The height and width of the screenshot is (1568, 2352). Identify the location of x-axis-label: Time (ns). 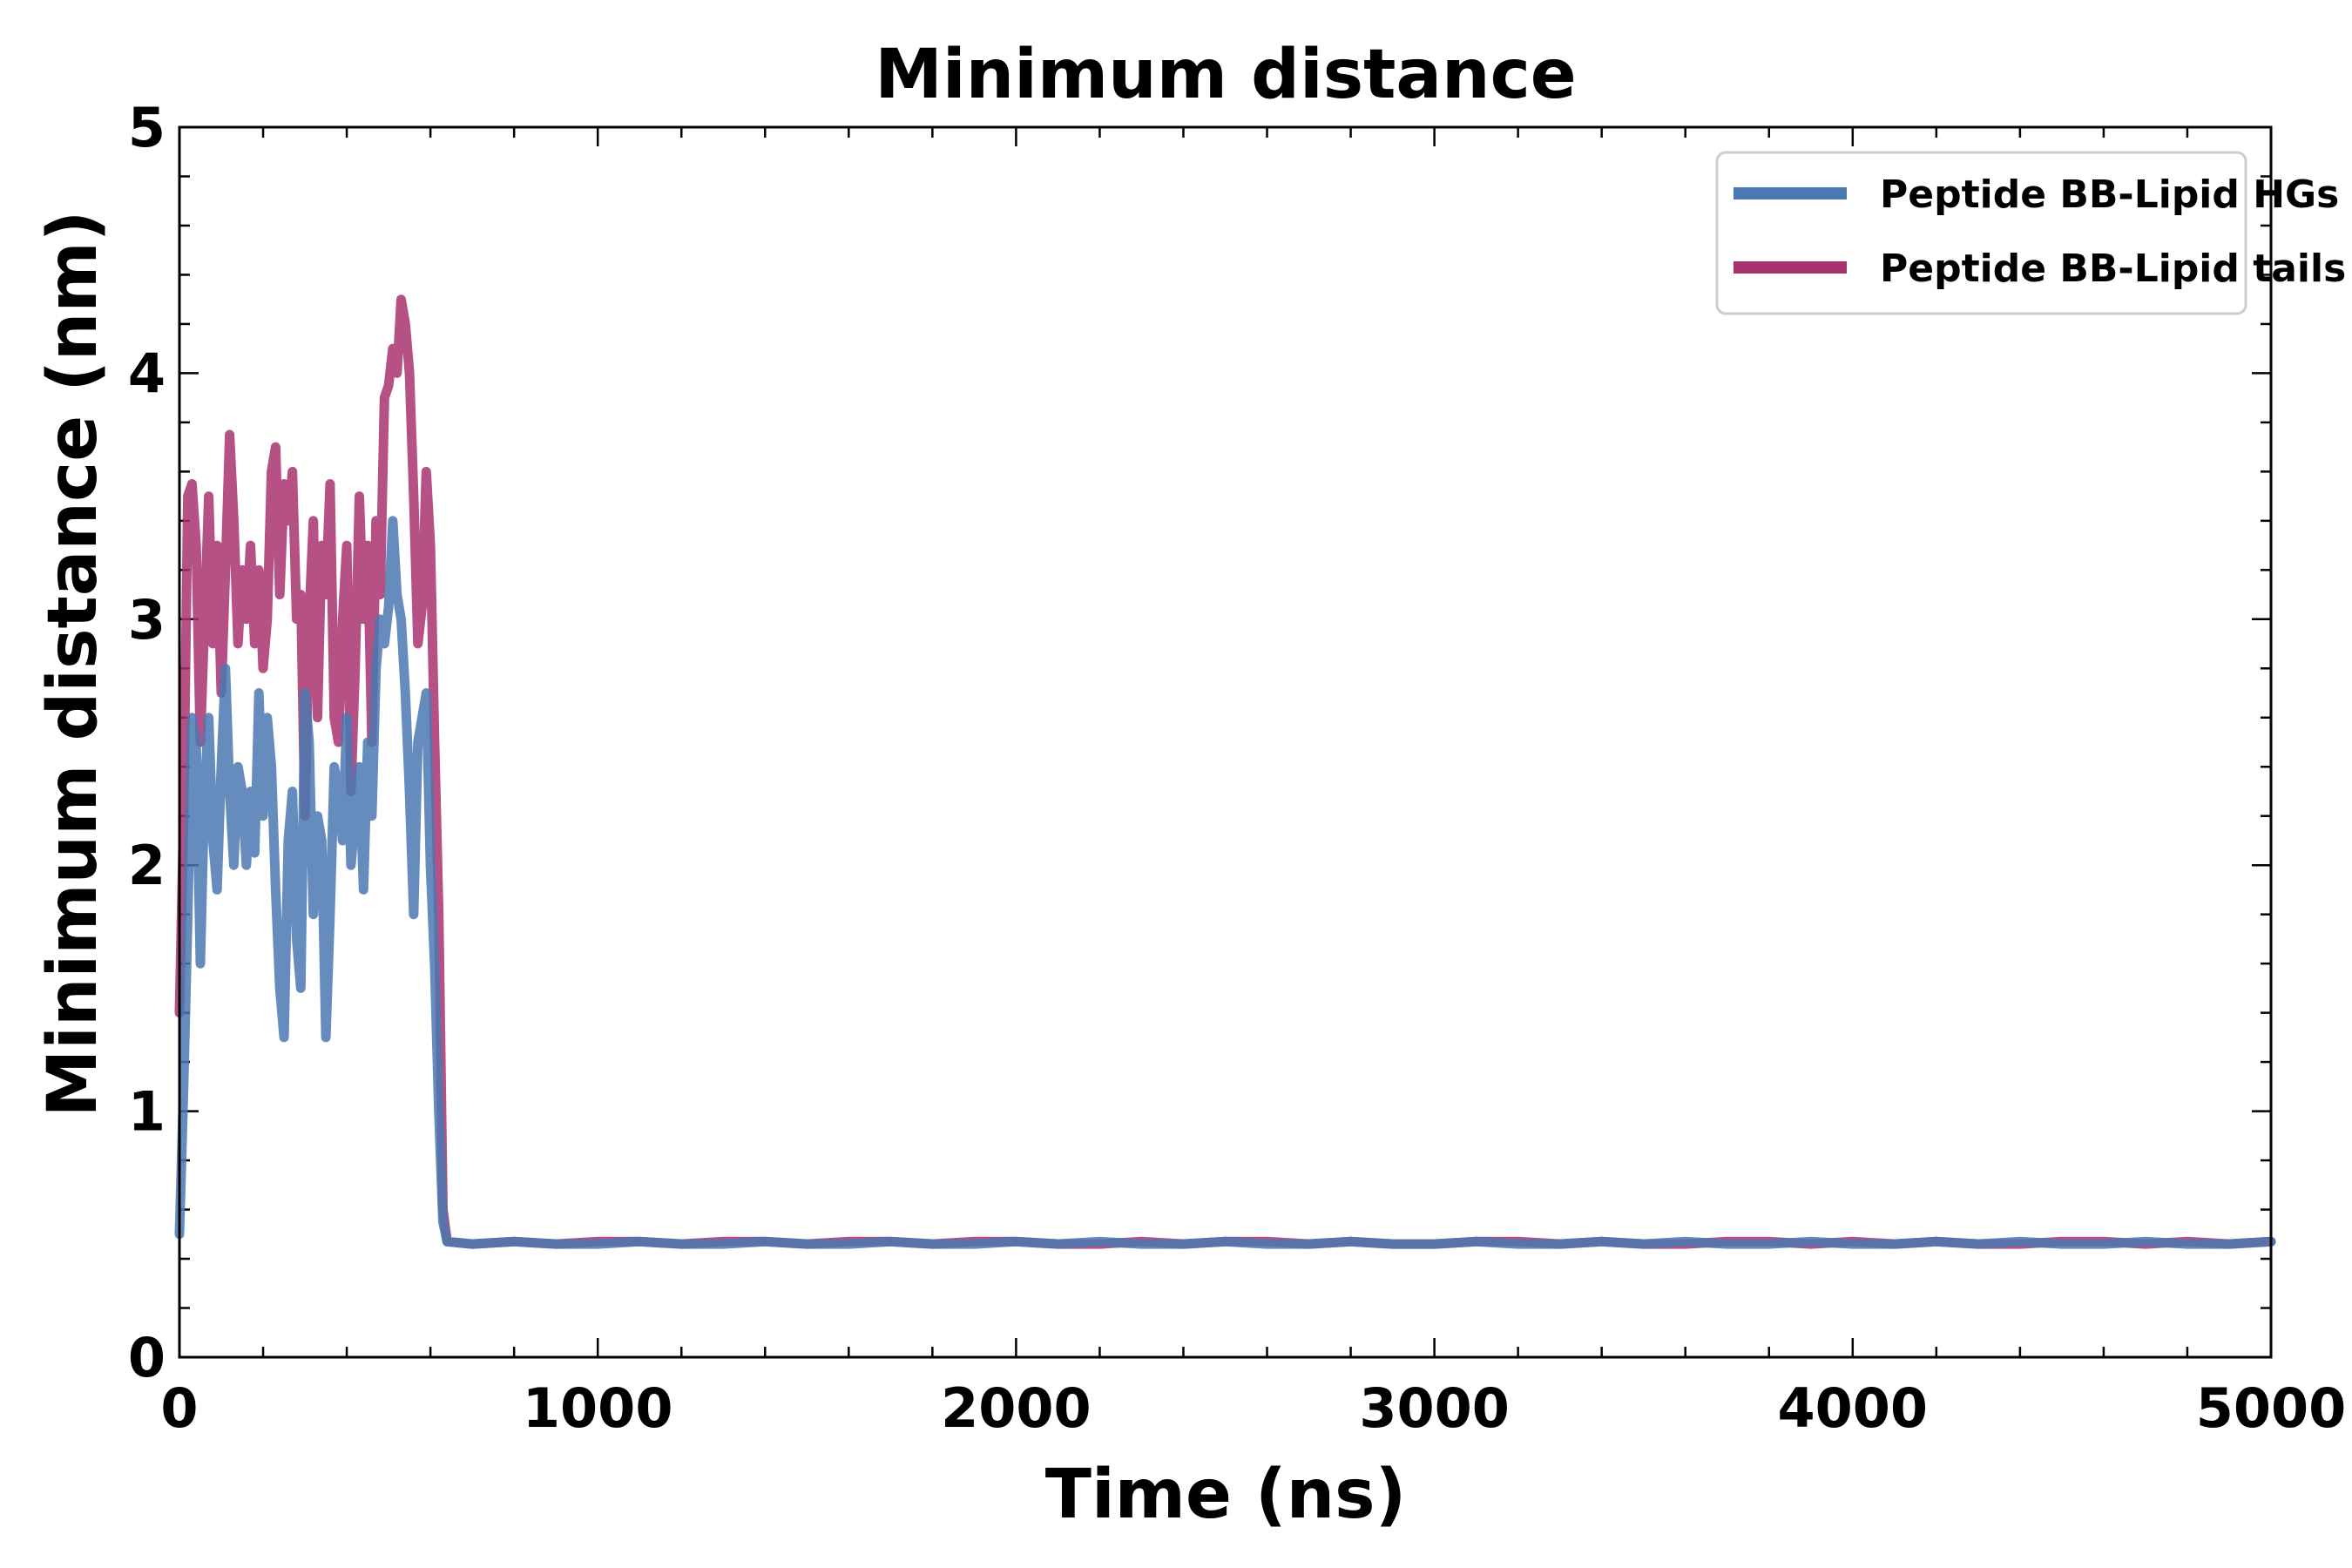
(1226, 1495).